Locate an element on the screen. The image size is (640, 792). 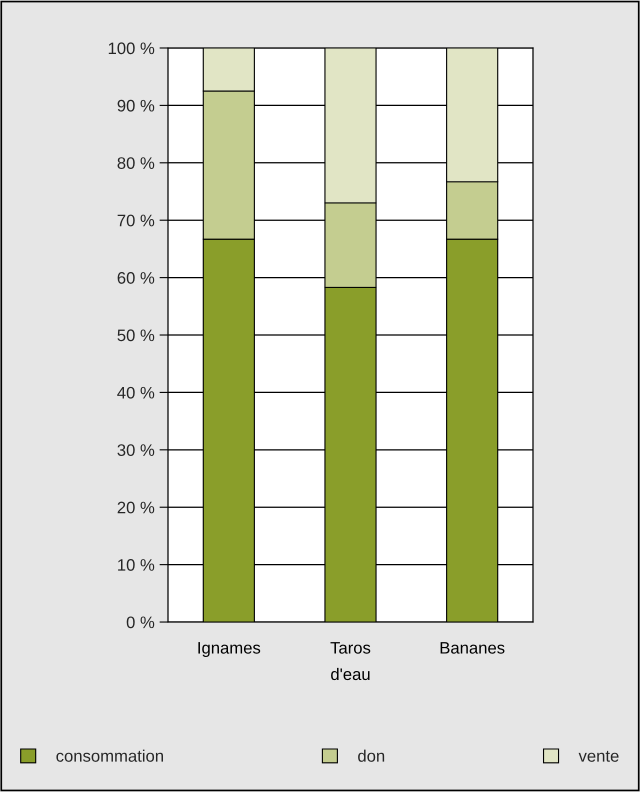
legend-label: consommation is located at coordinates (109, 756).